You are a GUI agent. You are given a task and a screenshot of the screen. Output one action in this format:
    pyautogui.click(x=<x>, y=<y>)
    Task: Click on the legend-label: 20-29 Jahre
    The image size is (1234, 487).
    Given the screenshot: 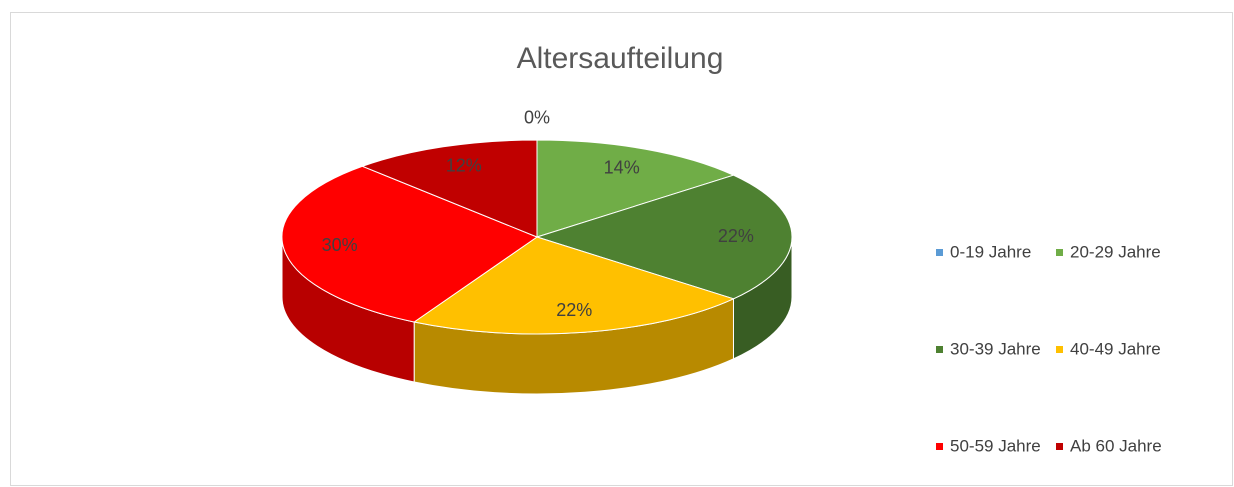 What is the action you would take?
    pyautogui.click(x=1115, y=251)
    